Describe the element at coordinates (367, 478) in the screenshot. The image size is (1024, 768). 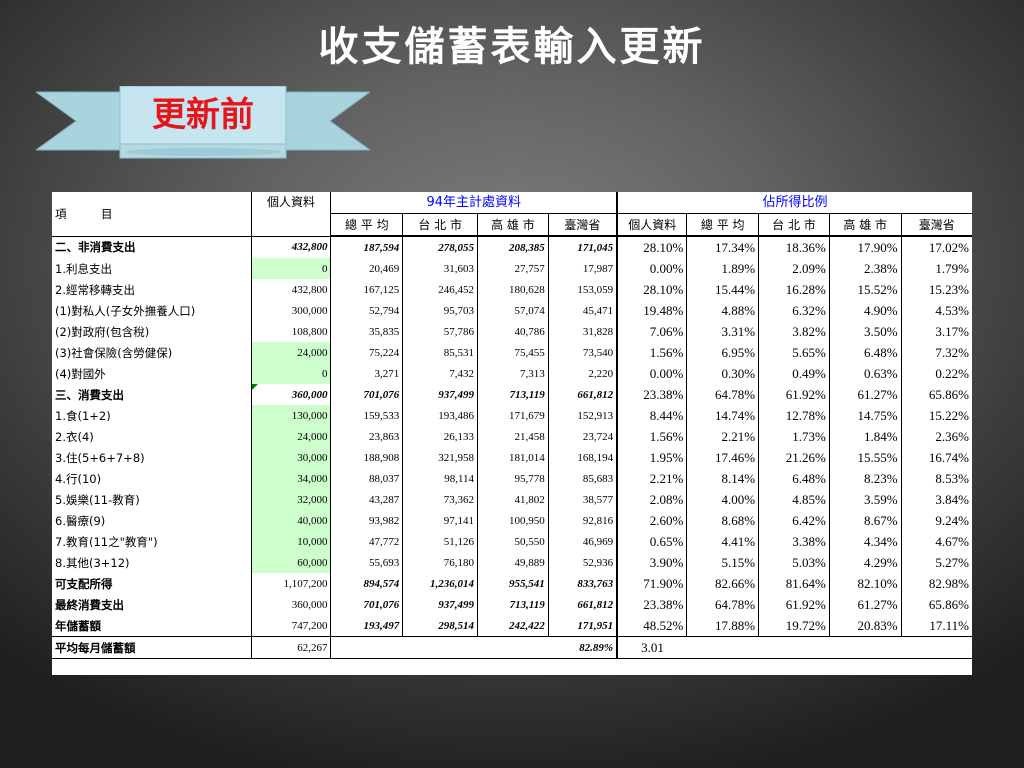
I see `cell-avg: 88,037` at that location.